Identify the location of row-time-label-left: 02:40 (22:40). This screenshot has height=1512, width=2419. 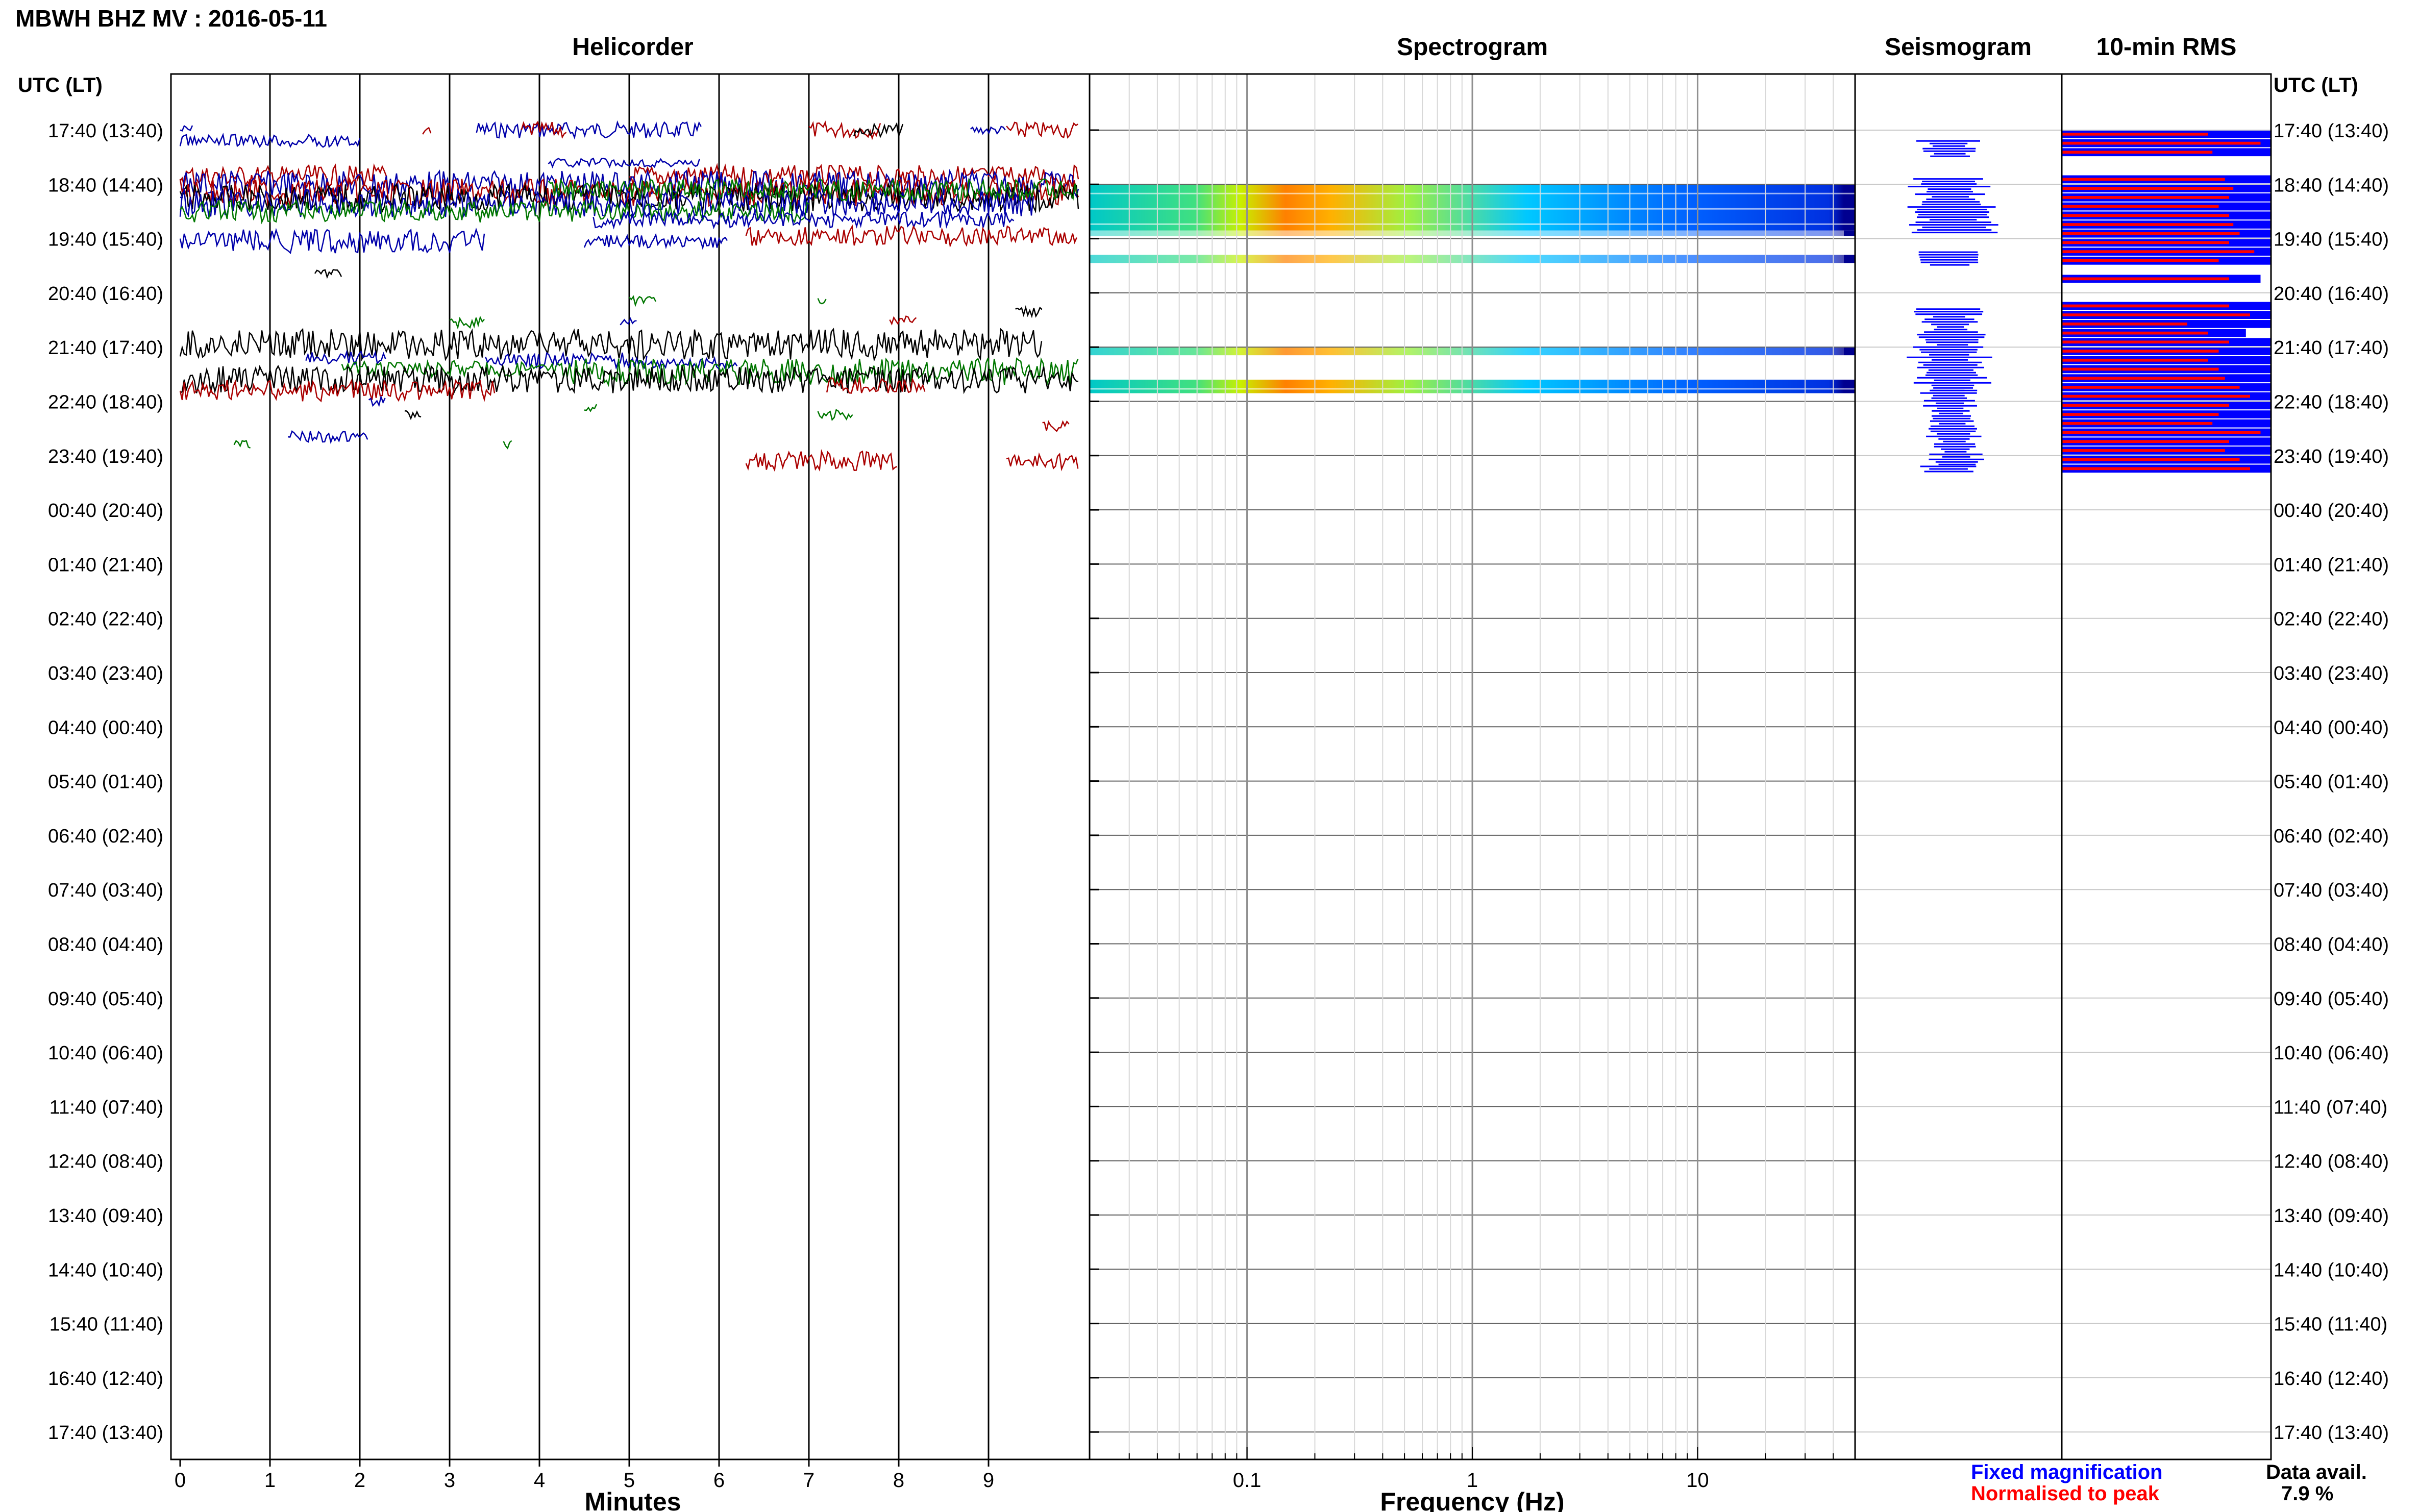
(105, 619).